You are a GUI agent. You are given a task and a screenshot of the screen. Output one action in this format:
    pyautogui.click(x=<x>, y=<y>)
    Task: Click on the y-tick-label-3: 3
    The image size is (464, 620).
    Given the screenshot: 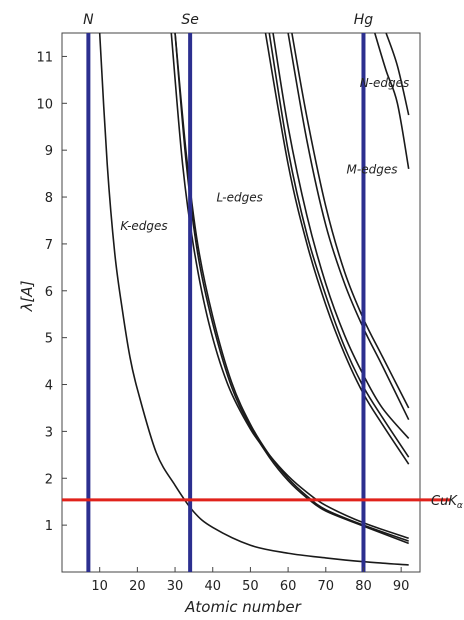 What is the action you would take?
    pyautogui.click(x=49, y=432)
    